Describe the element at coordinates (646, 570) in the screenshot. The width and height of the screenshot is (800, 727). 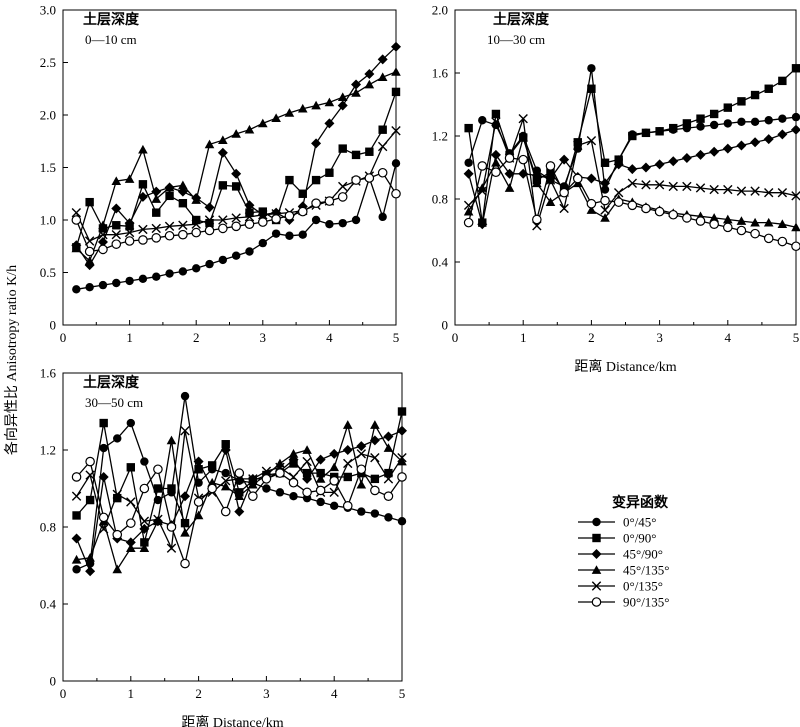
I see `legend-label: 45°/135°` at that location.